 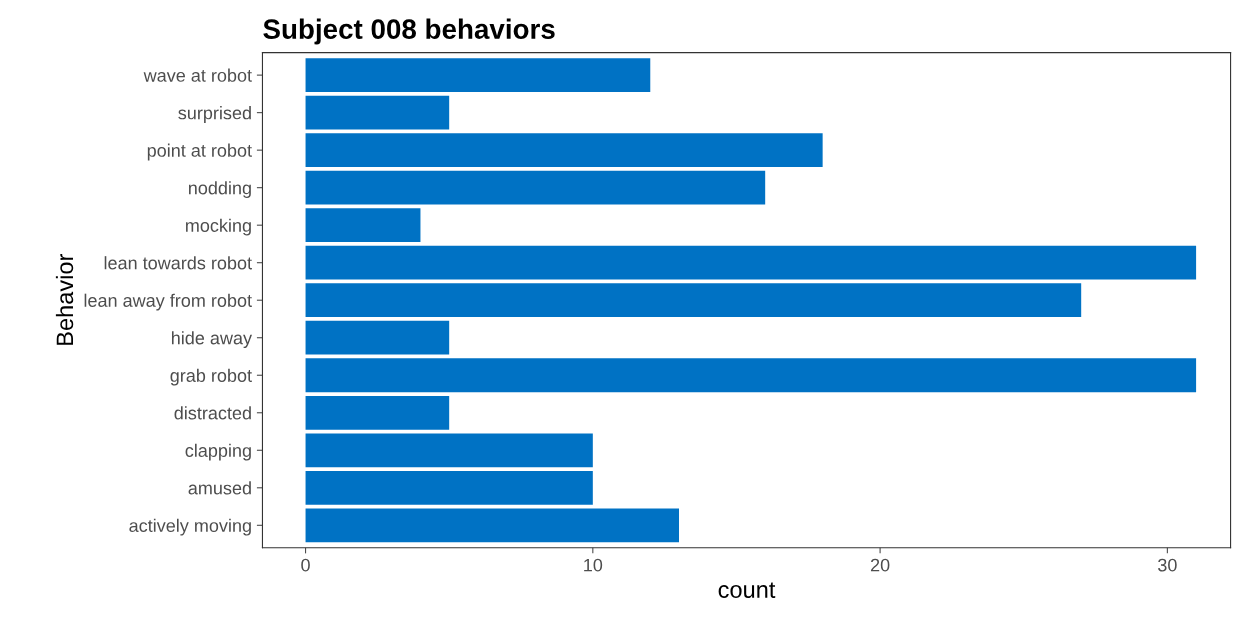 I want to click on y-tick-label: lean away from robot, so click(x=168, y=302).